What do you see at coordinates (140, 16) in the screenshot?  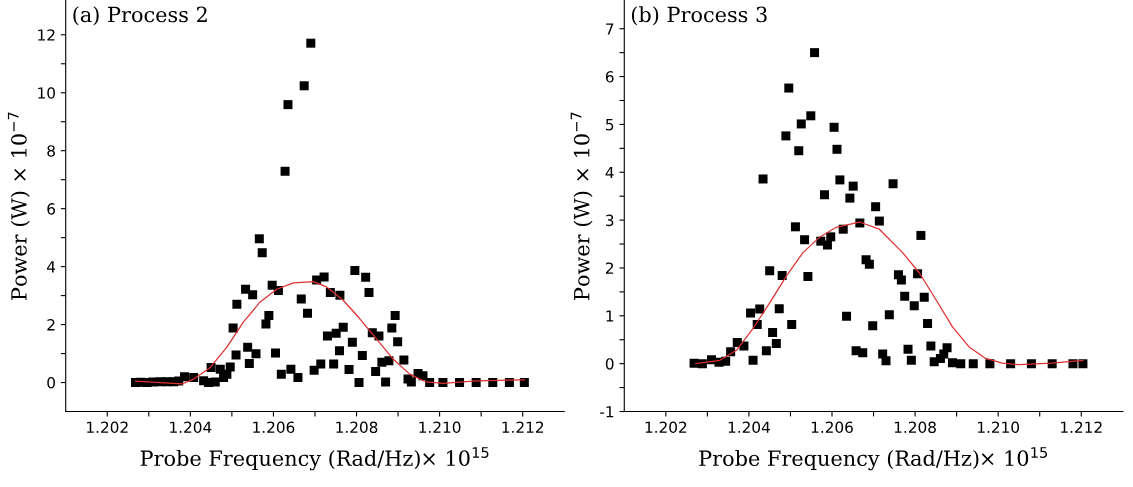 I see `chart-title: (a) Process 2` at bounding box center [140, 16].